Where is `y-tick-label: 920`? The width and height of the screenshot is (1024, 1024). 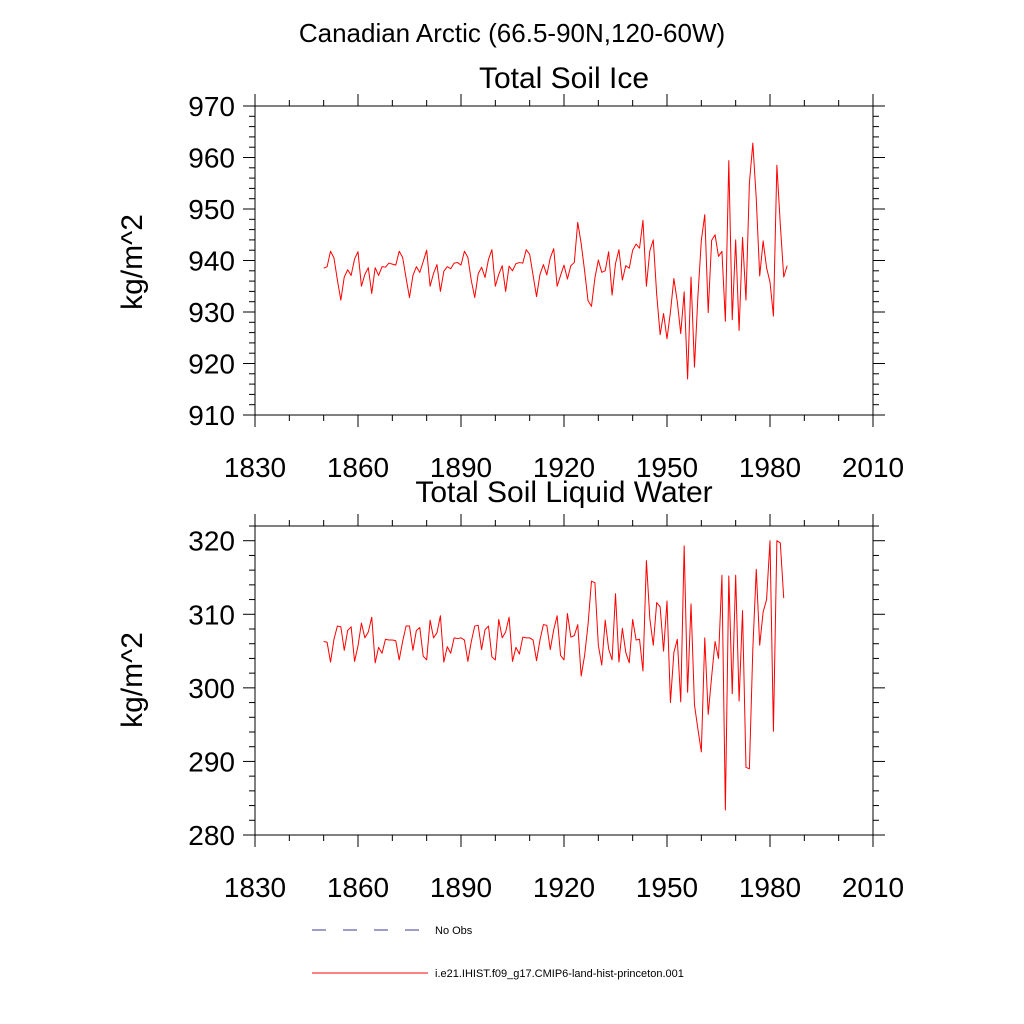 y-tick-label: 920 is located at coordinates (211, 364).